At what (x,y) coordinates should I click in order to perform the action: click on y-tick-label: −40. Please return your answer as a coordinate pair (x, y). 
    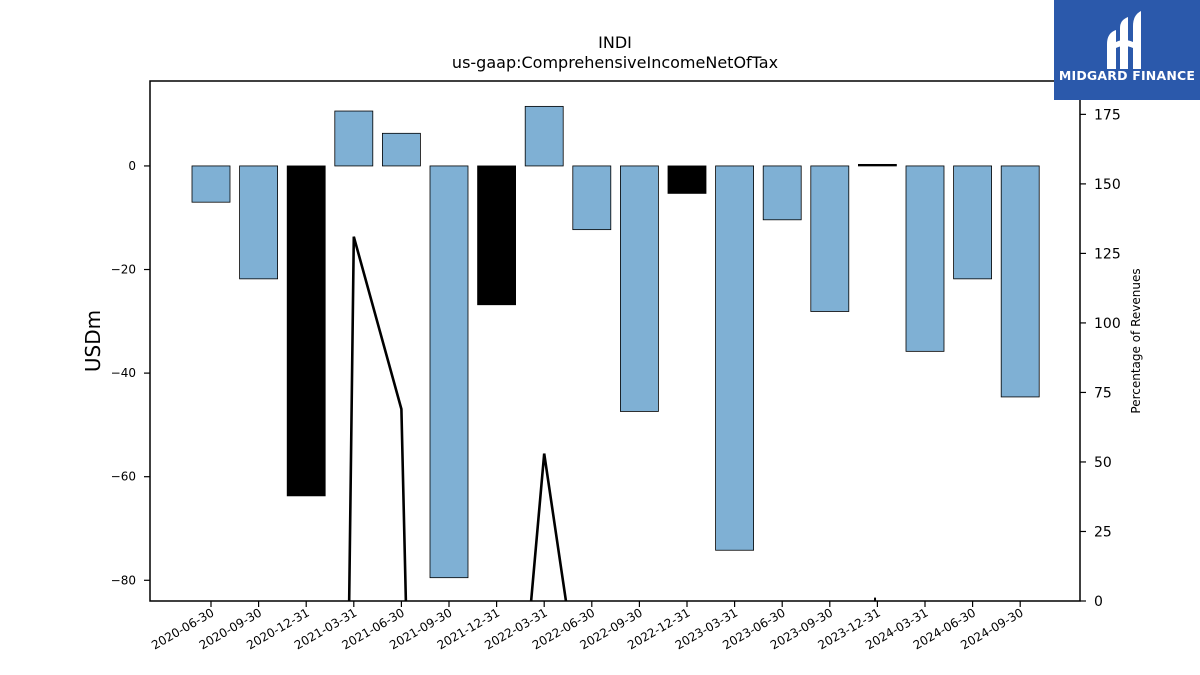
    Looking at the image, I should click on (123, 373).